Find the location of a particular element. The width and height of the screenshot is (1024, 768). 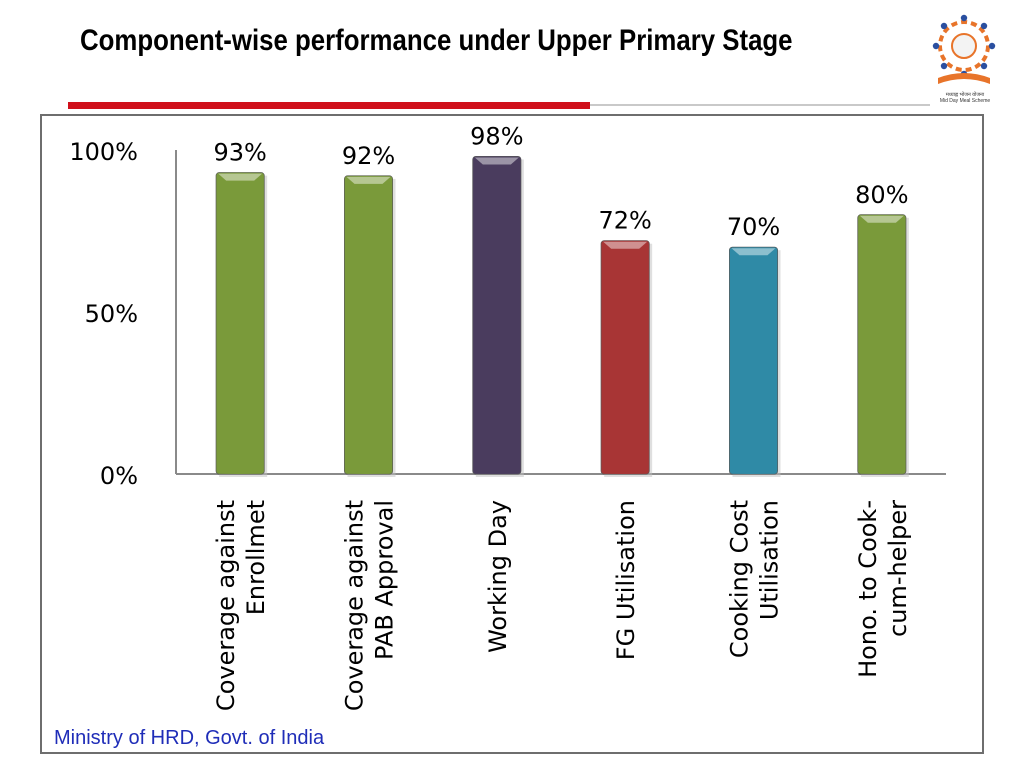

x-tick-label: FG Utilisation is located at coordinates (626, 580).